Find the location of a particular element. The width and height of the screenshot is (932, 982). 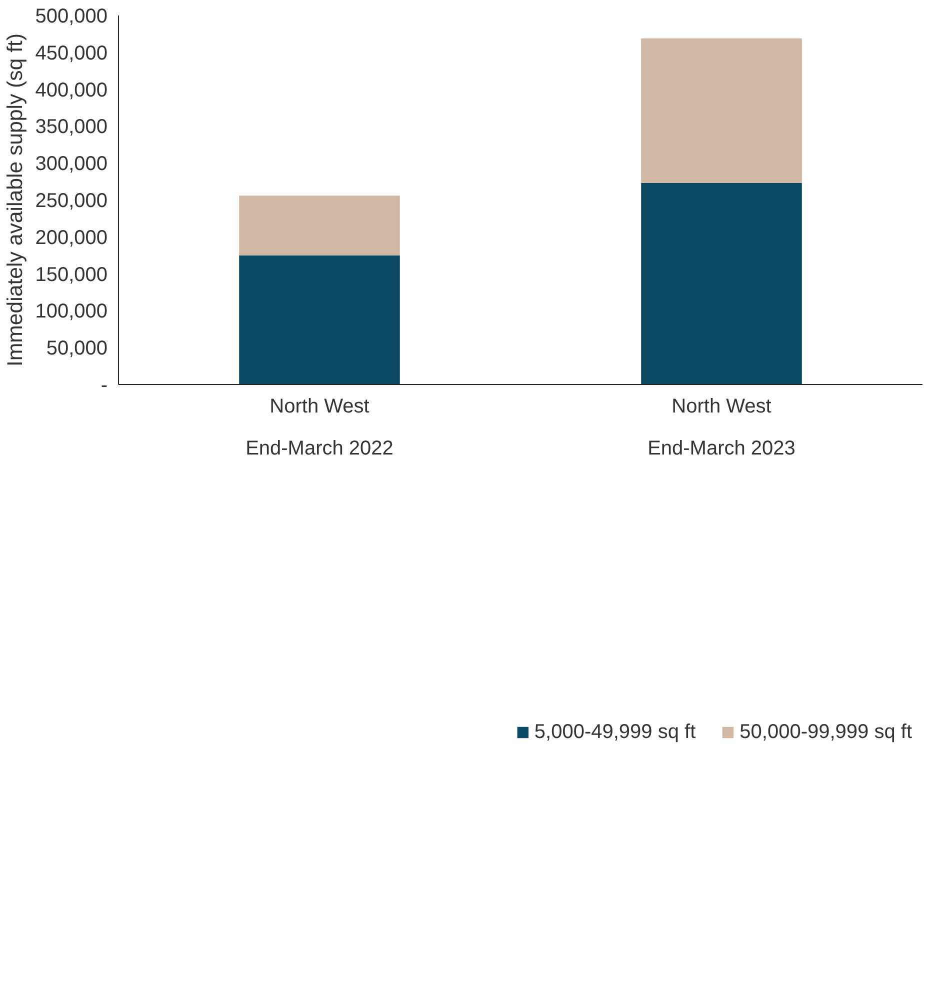

y-tick-label: 300,000 is located at coordinates (71, 164).